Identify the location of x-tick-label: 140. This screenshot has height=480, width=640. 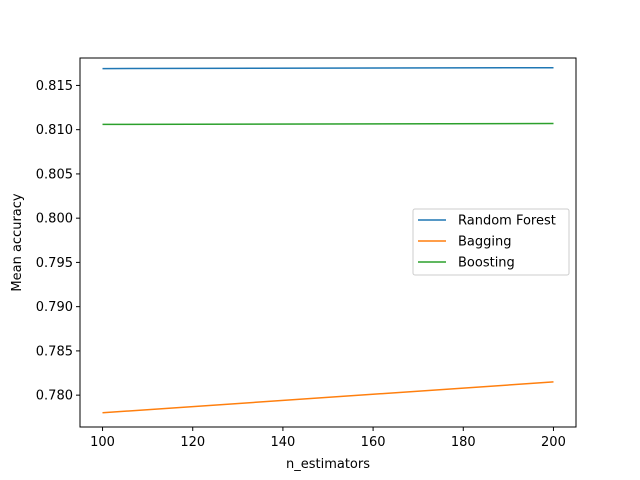
(282, 442).